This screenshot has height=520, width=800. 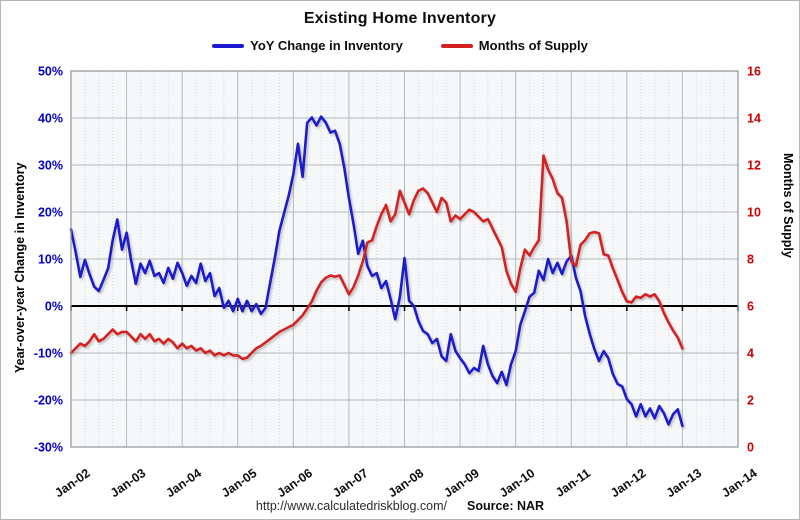 I want to click on right-tick-label: 6, so click(x=750, y=307).